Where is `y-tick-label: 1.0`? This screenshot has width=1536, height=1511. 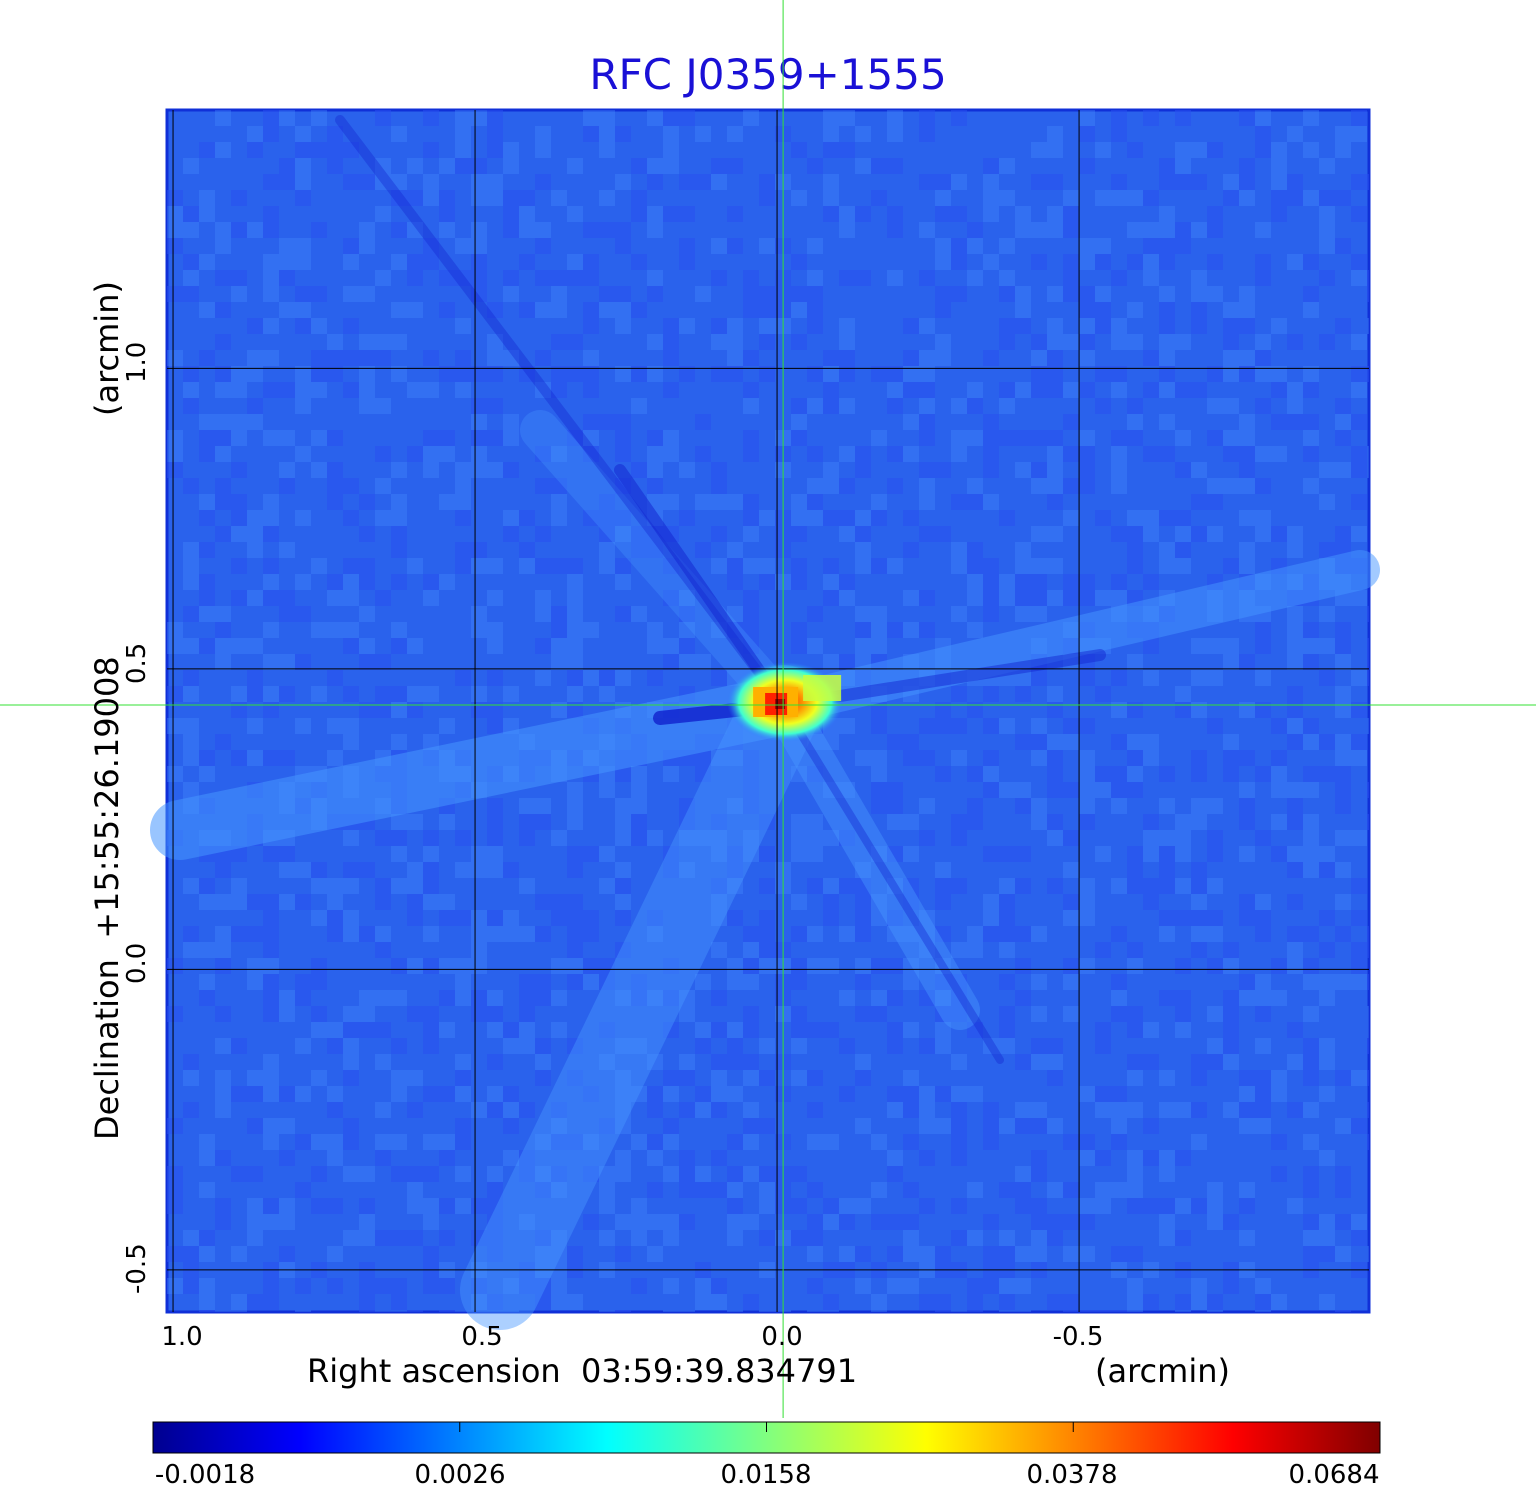 y-tick-label: 1.0 is located at coordinates (137, 362).